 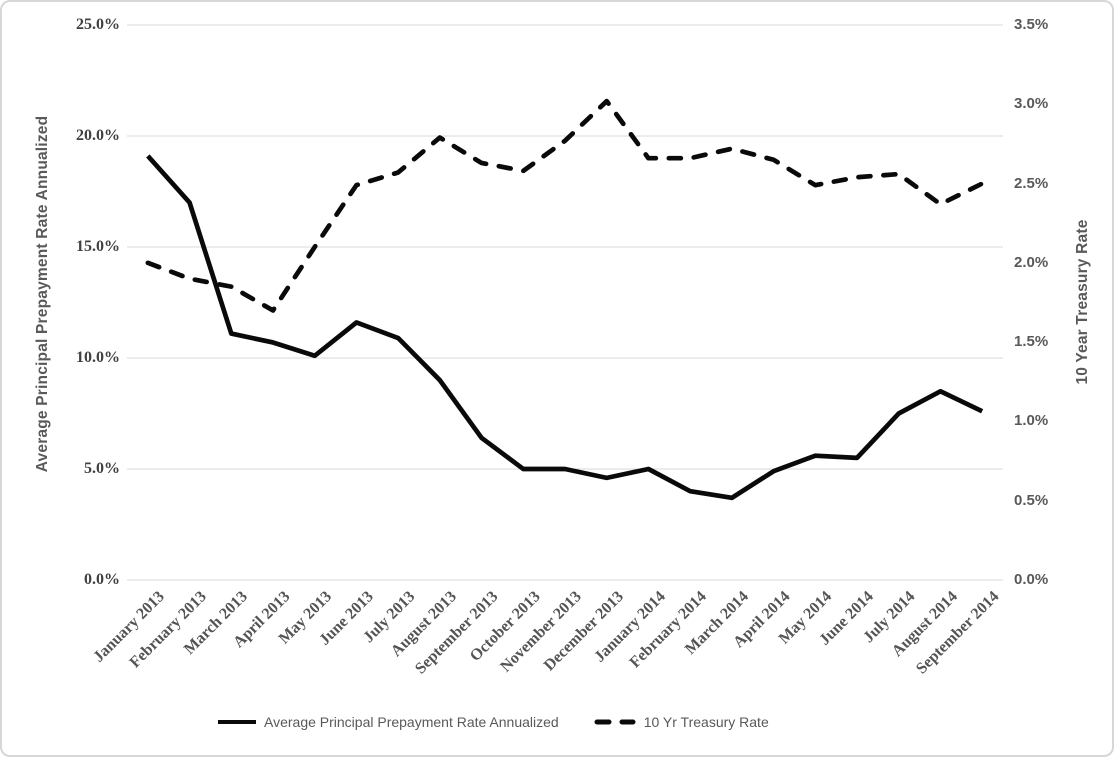 What do you see at coordinates (1031, 342) in the screenshot?
I see `right-axis-tick: 1.5%` at bounding box center [1031, 342].